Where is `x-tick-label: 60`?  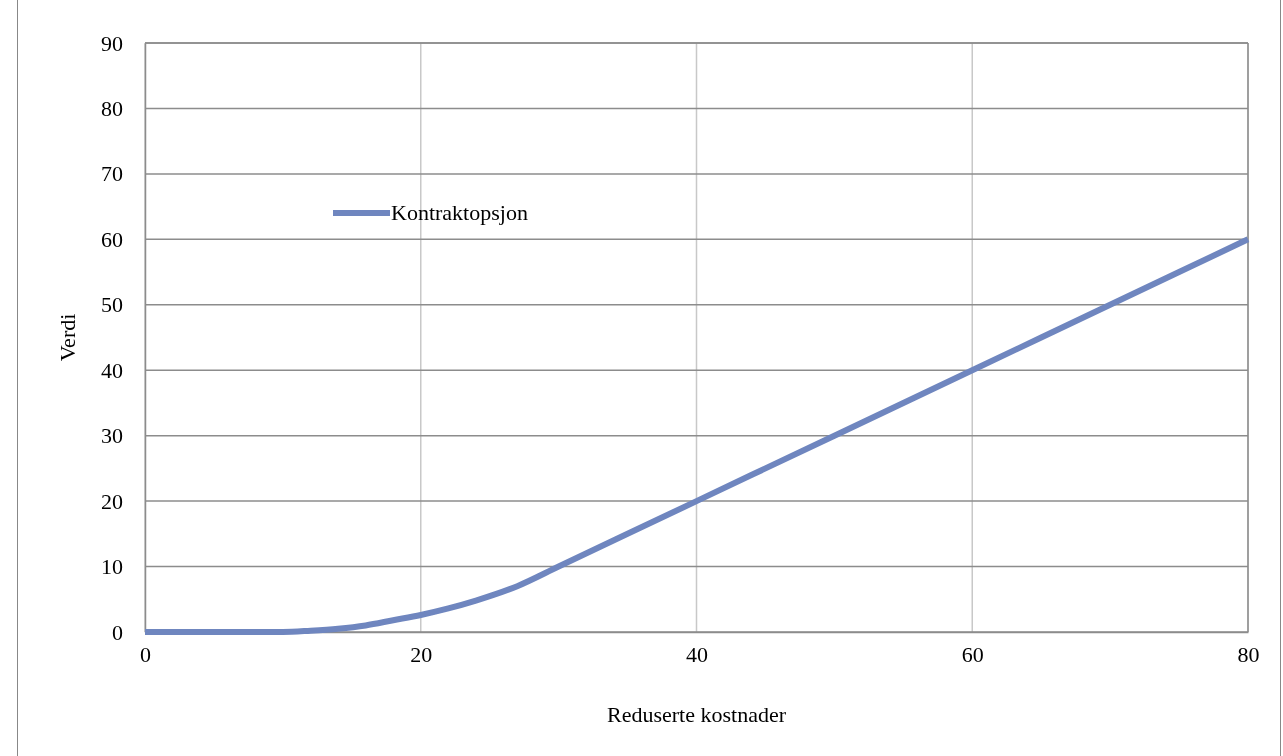
x-tick-label: 60 is located at coordinates (972, 654).